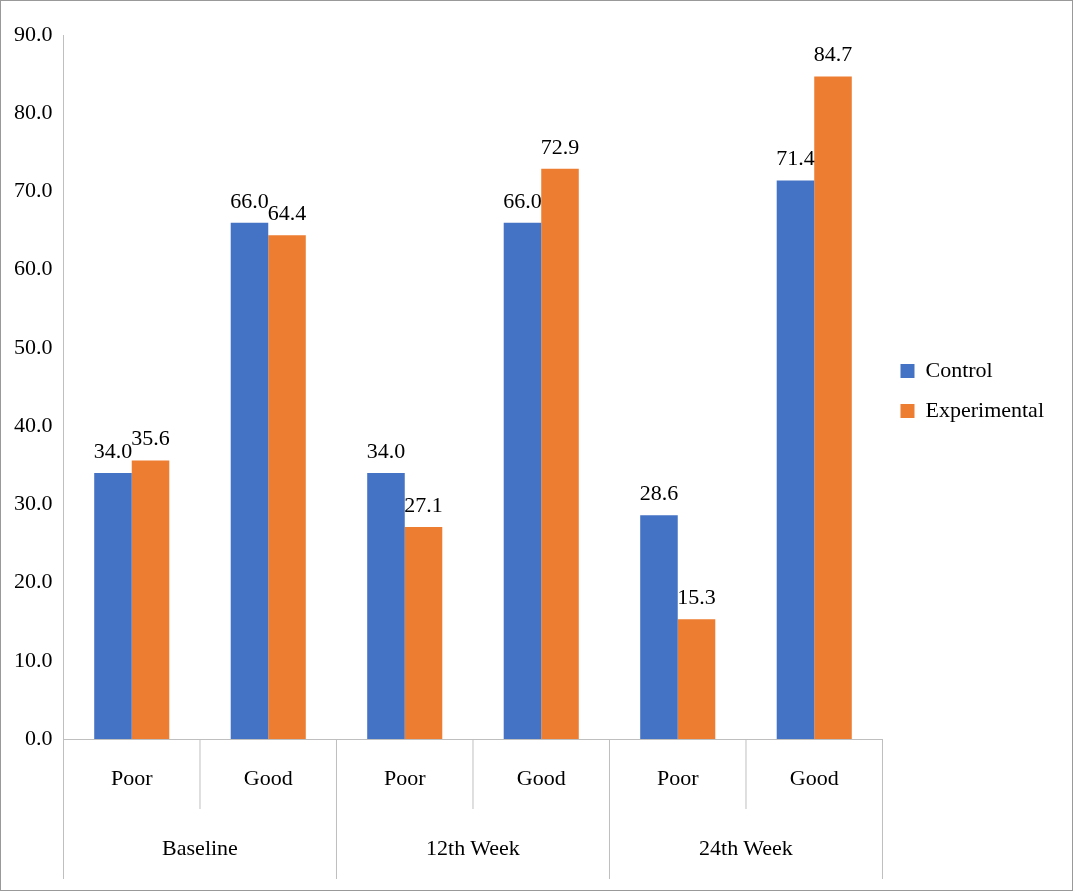  Describe the element at coordinates (746, 847) in the screenshot. I see `text: 24th Week` at that location.